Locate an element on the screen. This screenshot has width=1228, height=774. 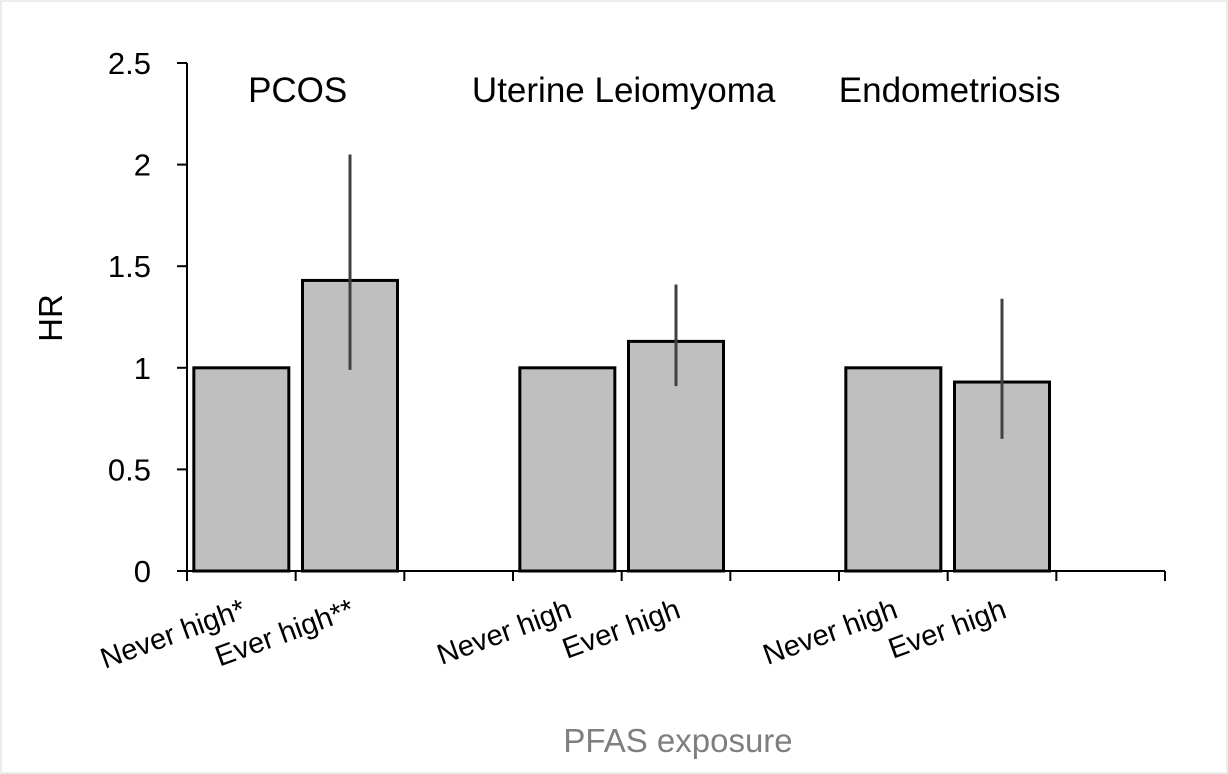
y-tick-label: 0 is located at coordinates (142, 571).